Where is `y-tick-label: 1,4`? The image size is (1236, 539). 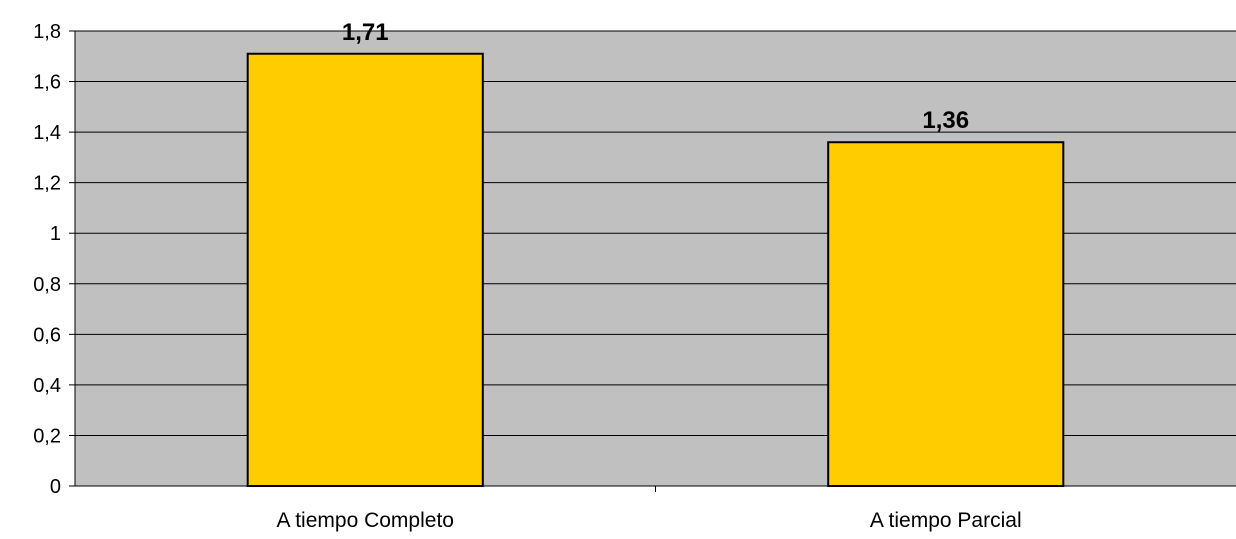
y-tick-label: 1,4 is located at coordinates (47, 133).